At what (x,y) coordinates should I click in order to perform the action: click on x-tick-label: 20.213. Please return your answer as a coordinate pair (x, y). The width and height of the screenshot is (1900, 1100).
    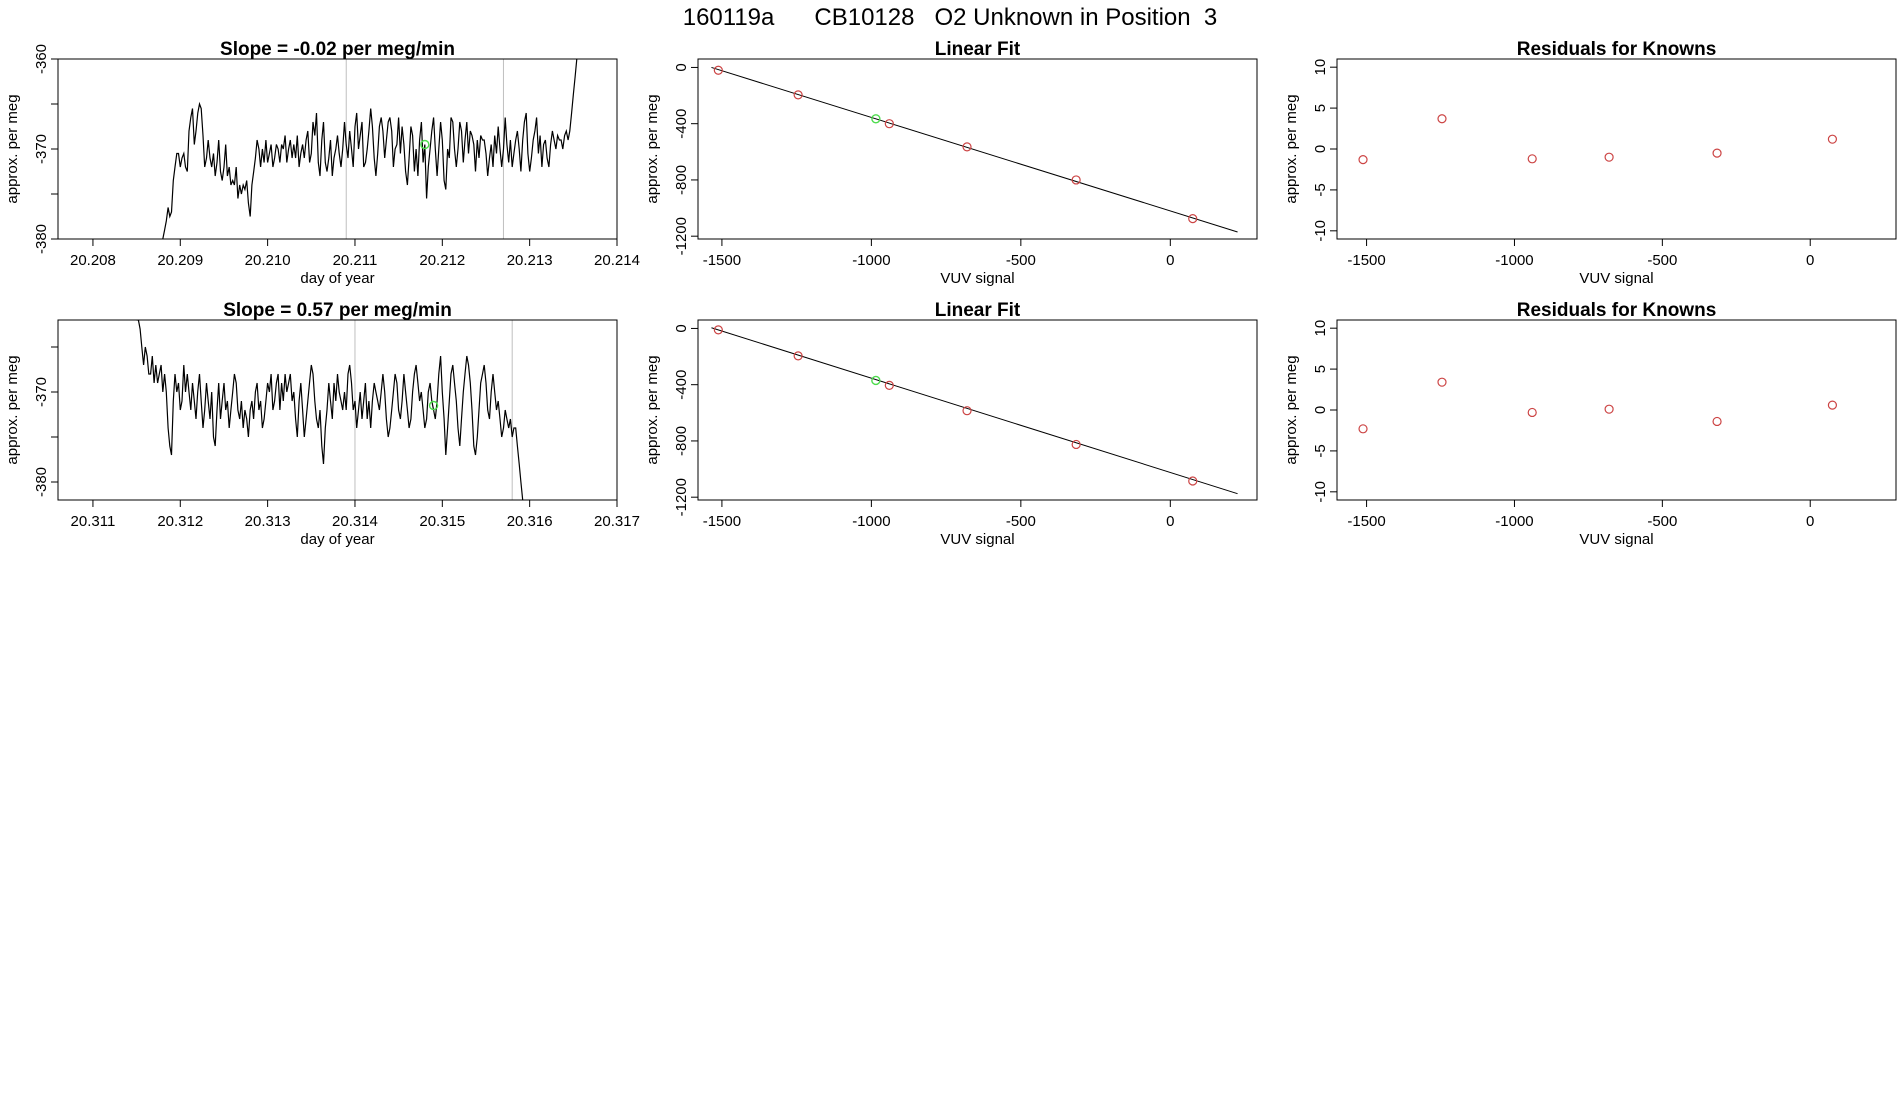
    Looking at the image, I should click on (530, 260).